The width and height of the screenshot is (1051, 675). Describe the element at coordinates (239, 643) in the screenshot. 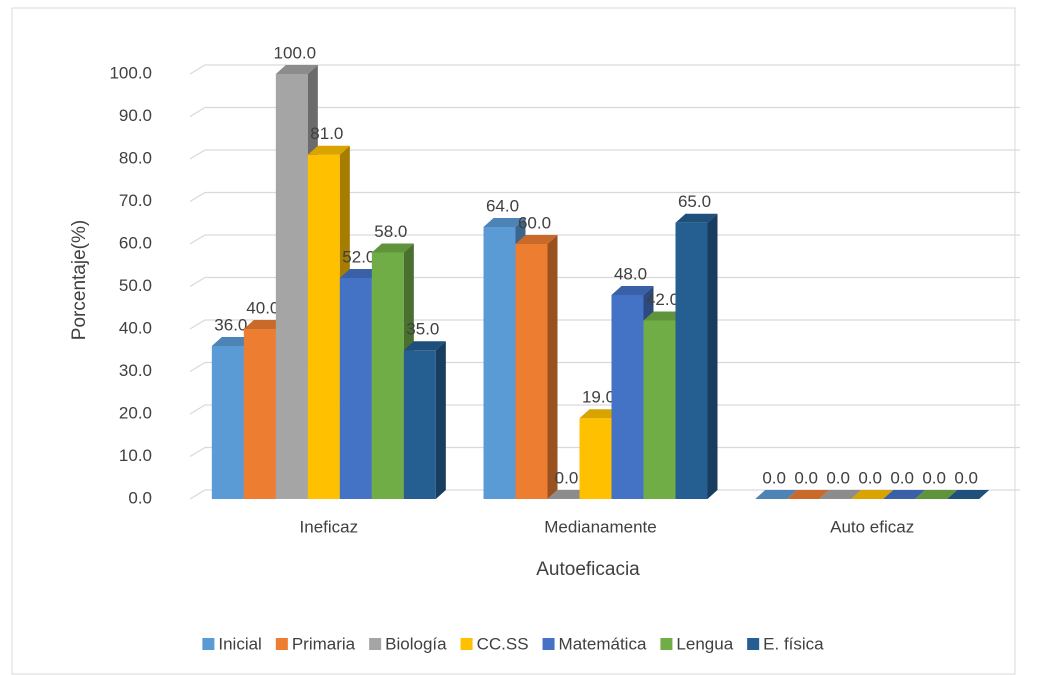

I see `legend-label: Inicial` at that location.